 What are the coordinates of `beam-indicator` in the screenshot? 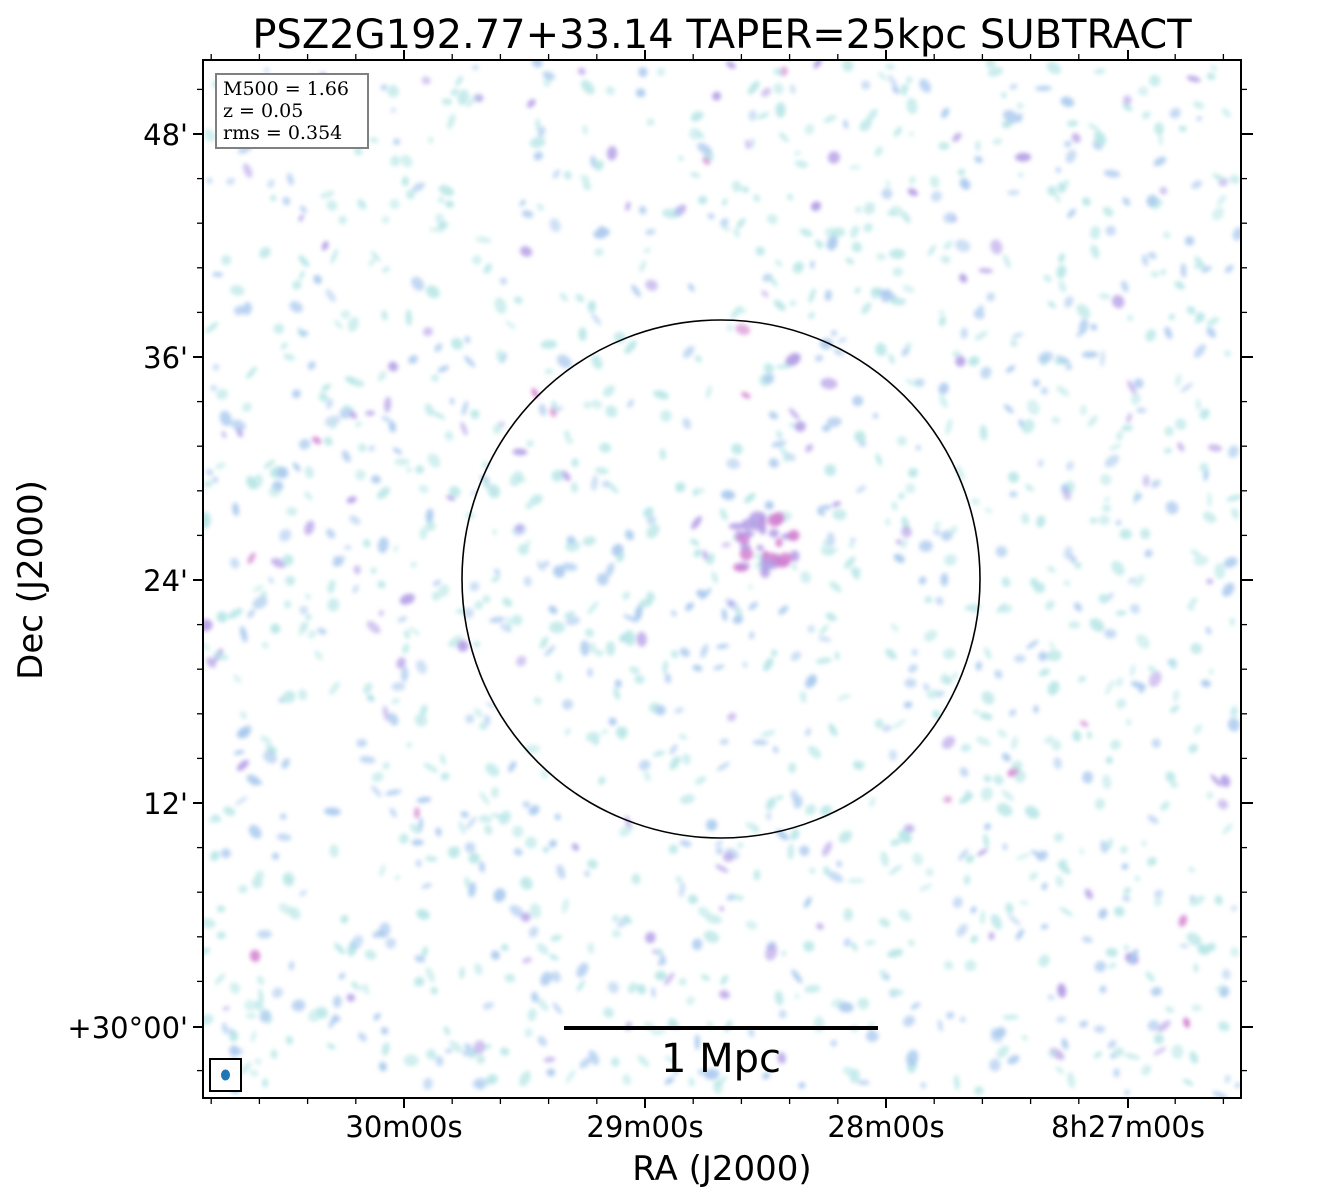 It's located at (225, 1075).